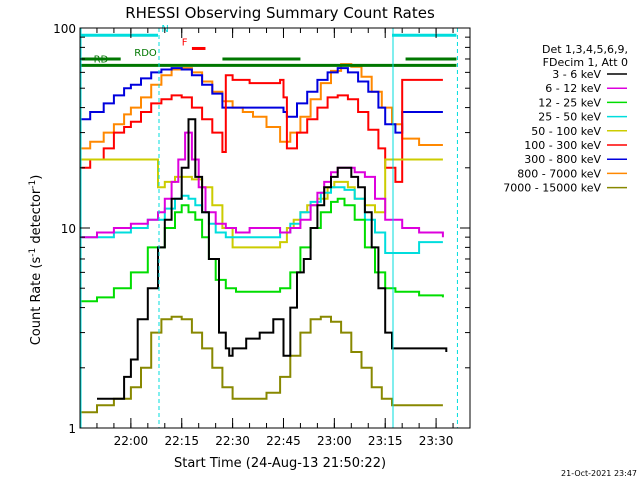 This screenshot has height=480, width=640. I want to click on flag-label-f: F, so click(185, 42).